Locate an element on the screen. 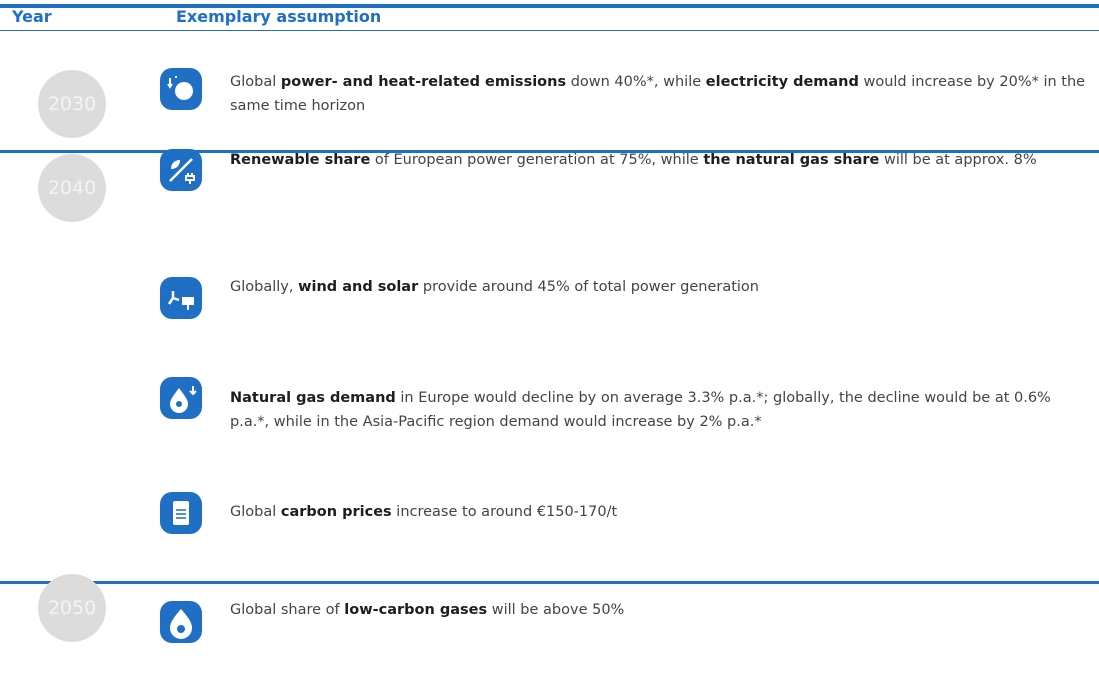  year-badge: 2040 is located at coordinates (72, 188).